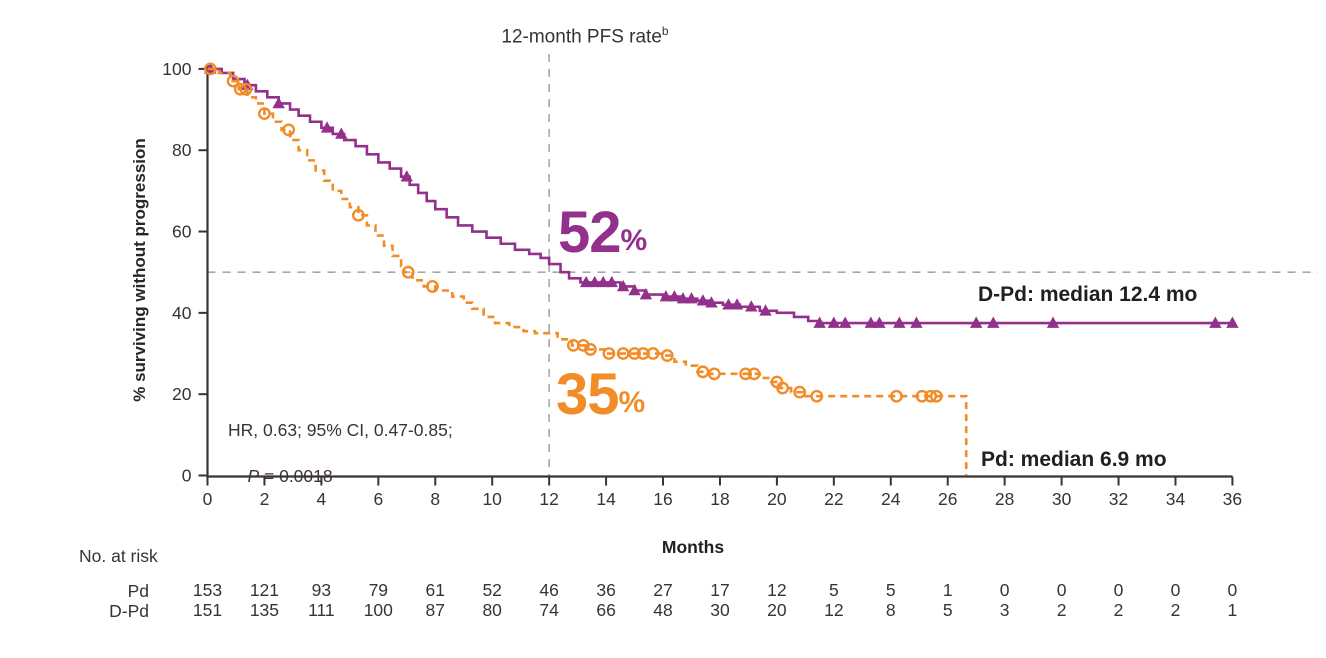 Image resolution: width=1326 pixels, height=658 pixels. Describe the element at coordinates (1004, 499) in the screenshot. I see `x-tick-label: 28` at that location.